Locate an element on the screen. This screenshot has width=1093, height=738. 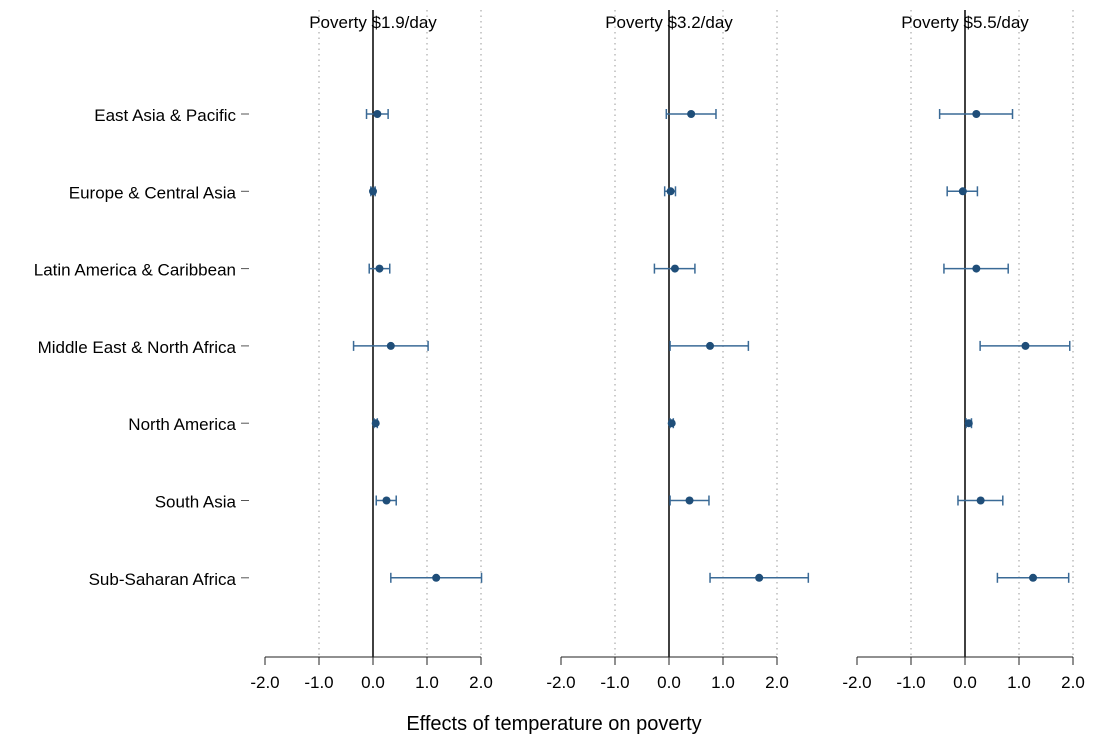
x-axis-label: Effects of temperature on poverty is located at coordinates (553, 724).